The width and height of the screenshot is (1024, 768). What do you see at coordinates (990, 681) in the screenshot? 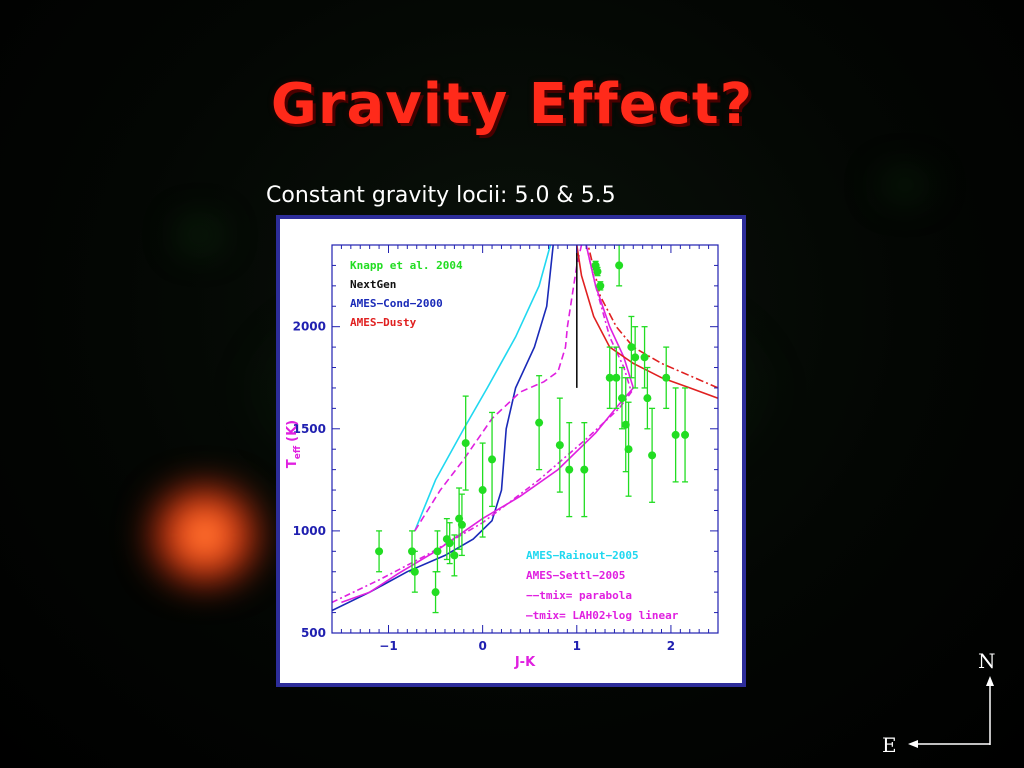
I see `compass-north-arrowhead` at bounding box center [990, 681].